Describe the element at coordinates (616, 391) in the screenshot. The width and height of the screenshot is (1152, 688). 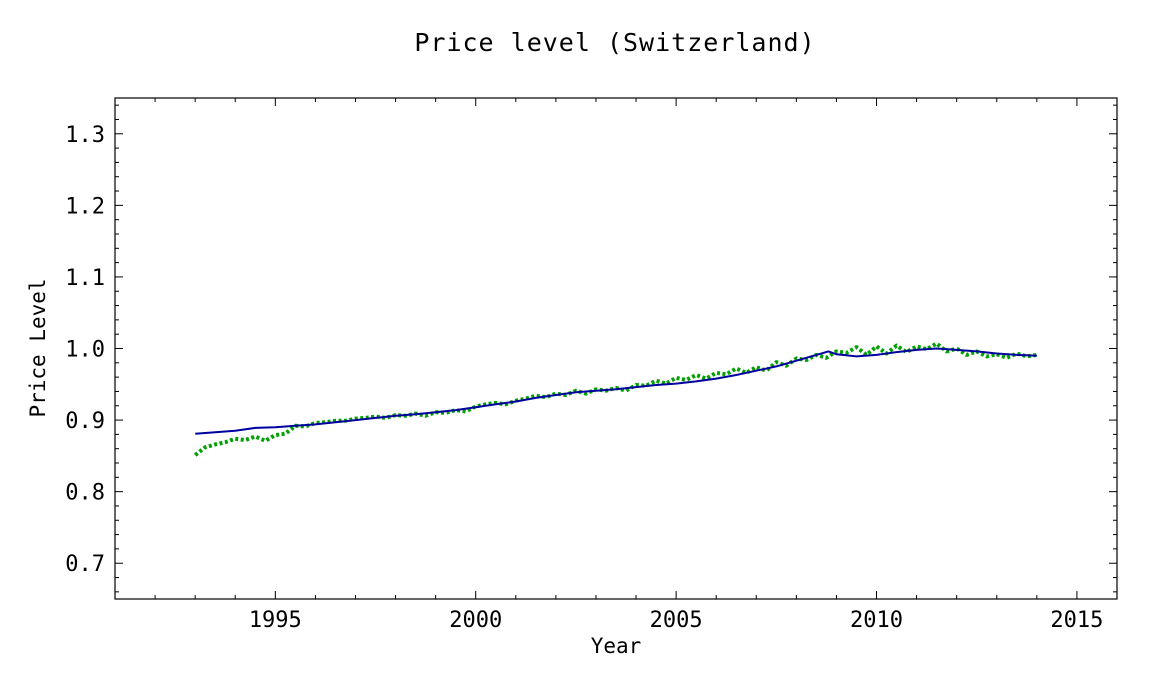
I see `series-line-solid-blue` at that location.